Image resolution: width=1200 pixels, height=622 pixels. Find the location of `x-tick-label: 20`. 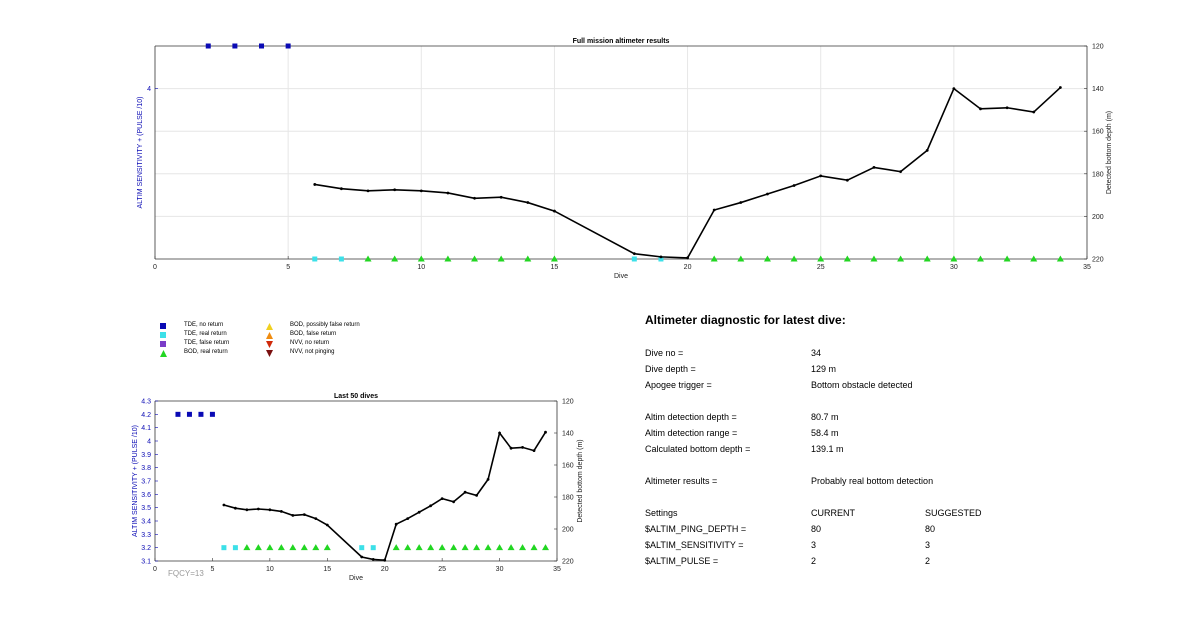

x-tick-label: 20 is located at coordinates (688, 267).